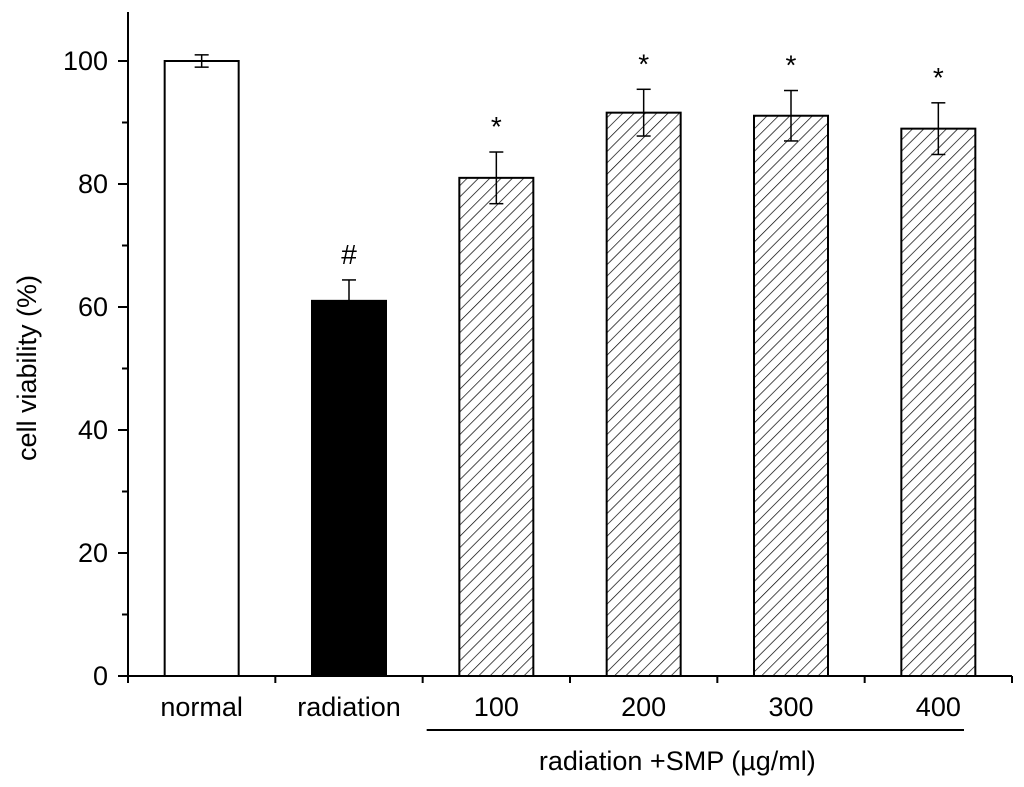 The image size is (1024, 787). Describe the element at coordinates (93, 430) in the screenshot. I see `y-tick-label: 40` at that location.